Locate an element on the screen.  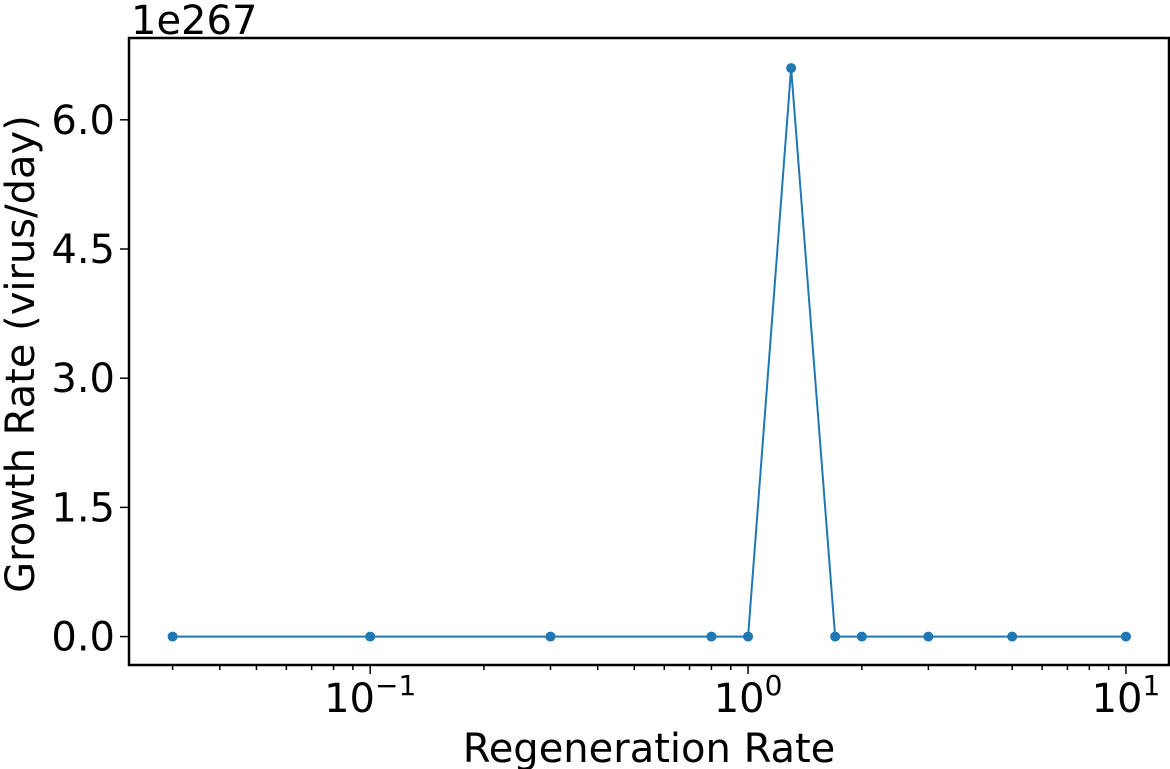
x-tick-label: 10¹ is located at coordinates (1126, 695).